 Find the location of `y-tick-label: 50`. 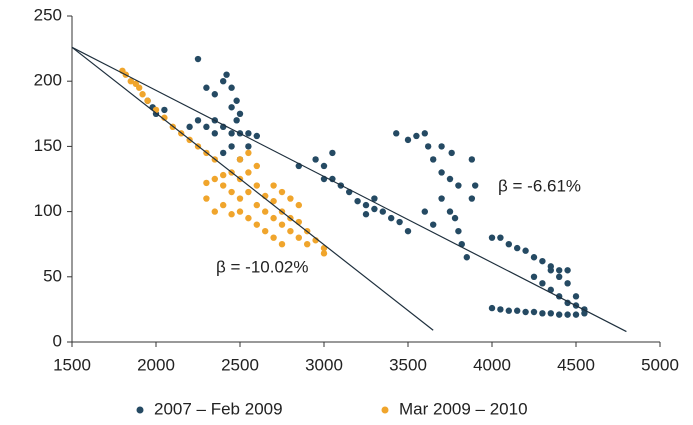

y-tick-label: 50 is located at coordinates (52, 275).